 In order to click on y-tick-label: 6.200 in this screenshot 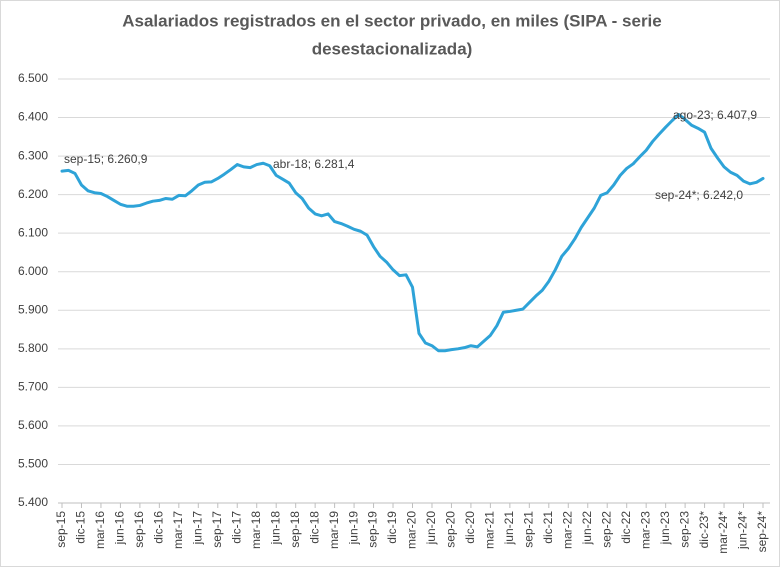, I will do `click(33, 194)`.